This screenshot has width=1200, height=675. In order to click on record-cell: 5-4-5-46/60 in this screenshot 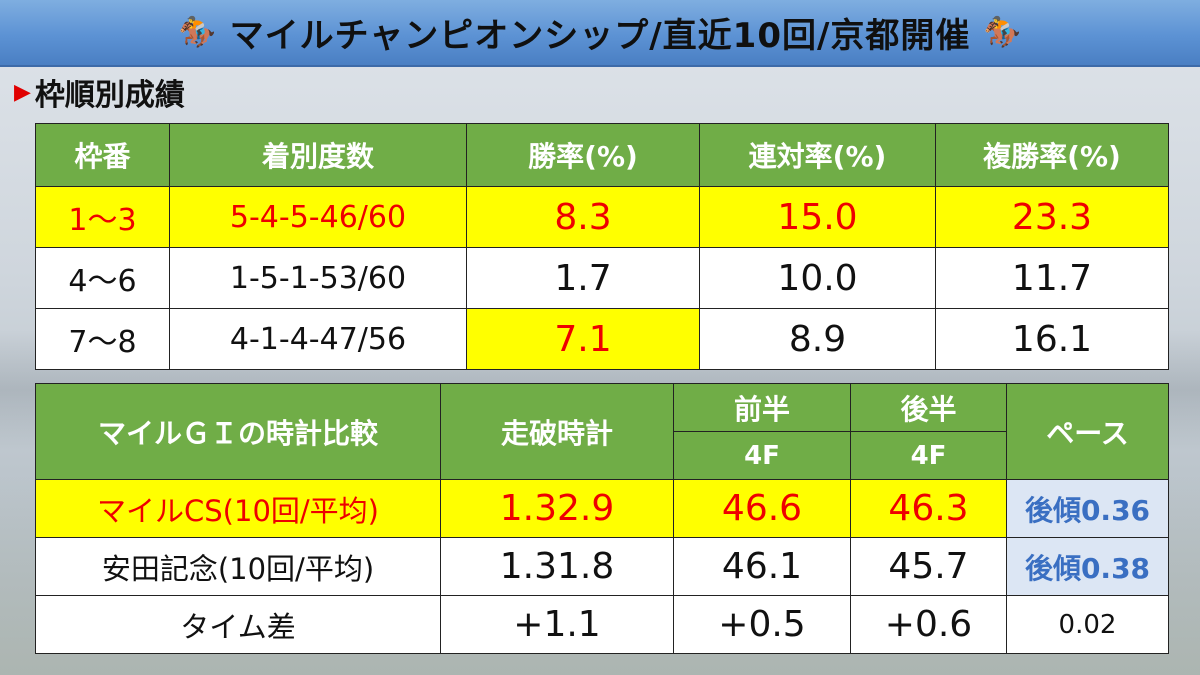, I will do `click(318, 217)`.